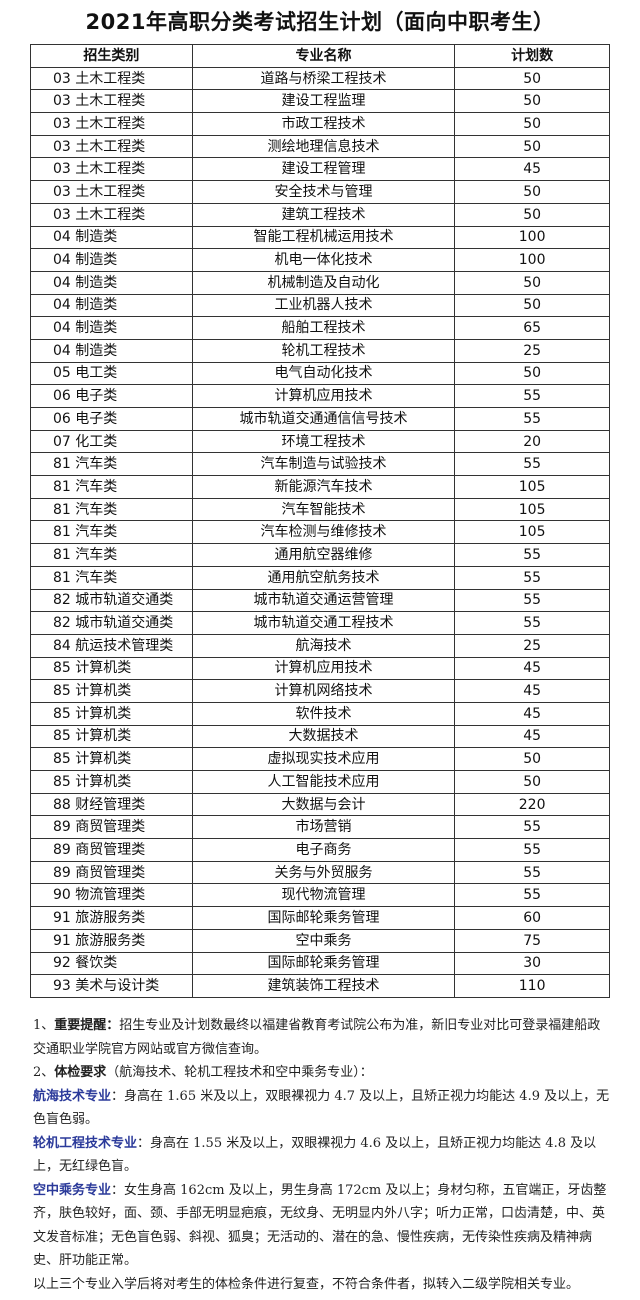 Image resolution: width=640 pixels, height=1300 pixels. What do you see at coordinates (111, 600) in the screenshot?
I see `cell-category: 82 城市轨道交通类` at bounding box center [111, 600].